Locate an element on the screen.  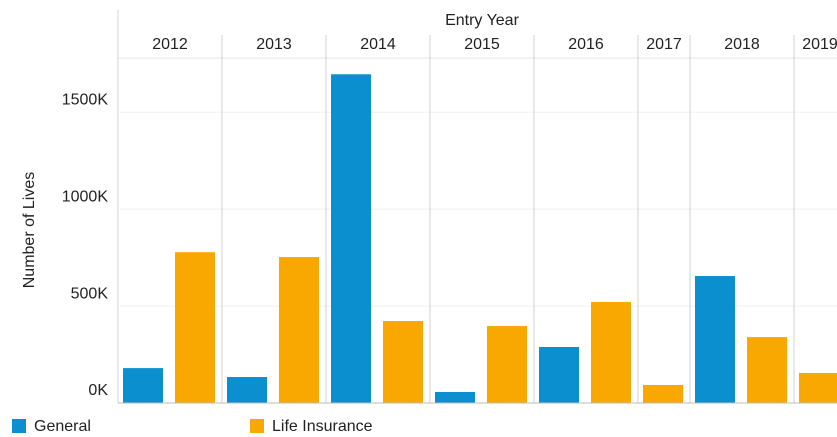
x-tick-label: 2014 is located at coordinates (378, 44).